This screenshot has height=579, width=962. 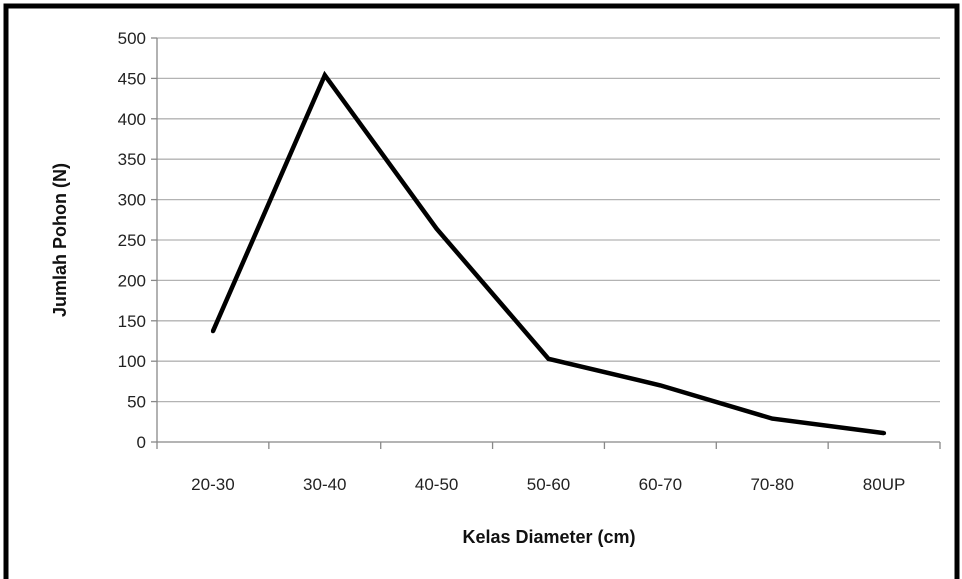 I want to click on x-tick-label: 60-70, so click(x=660, y=484).